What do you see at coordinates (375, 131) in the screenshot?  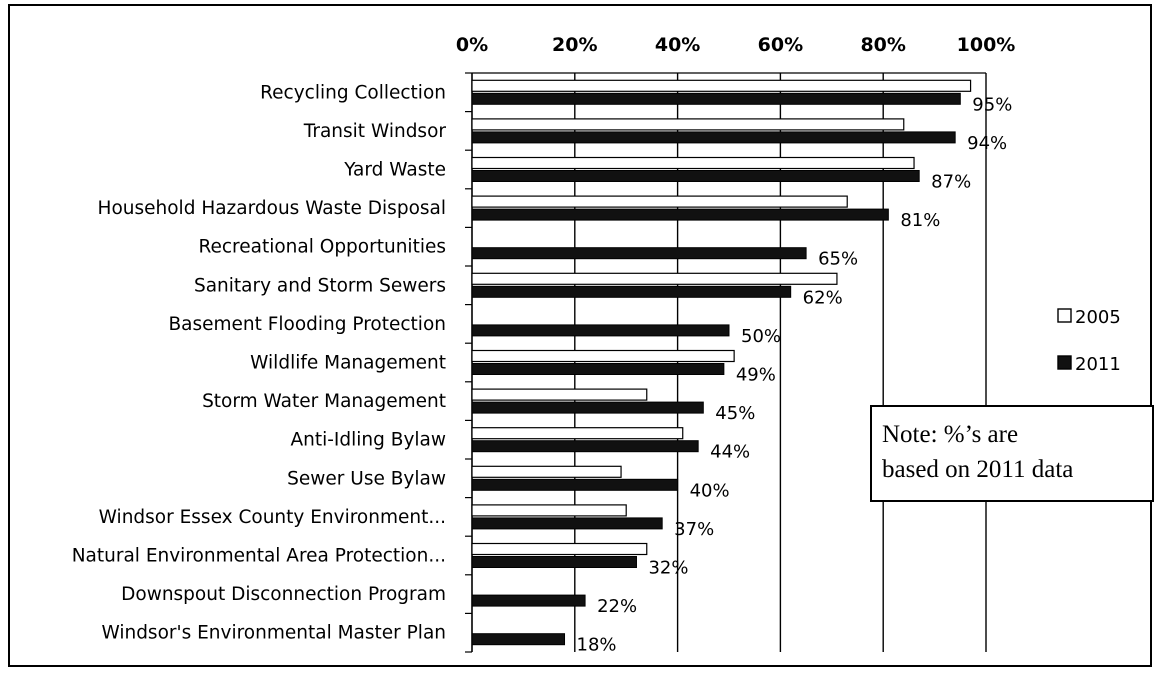 I see `category-label: Transit Windsor` at bounding box center [375, 131].